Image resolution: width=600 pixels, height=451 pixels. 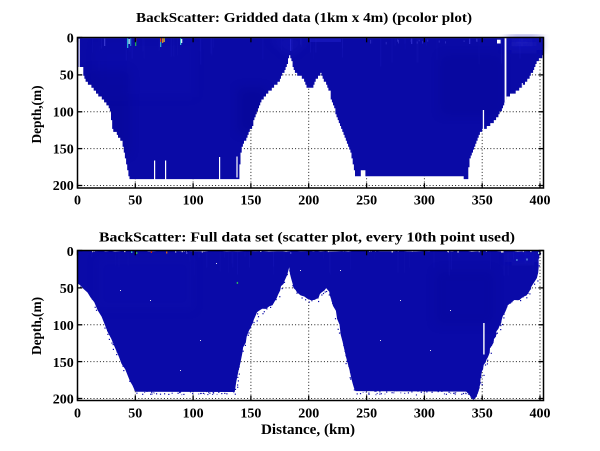 I want to click on svg-text: Distance, (km), so click(x=308, y=430).